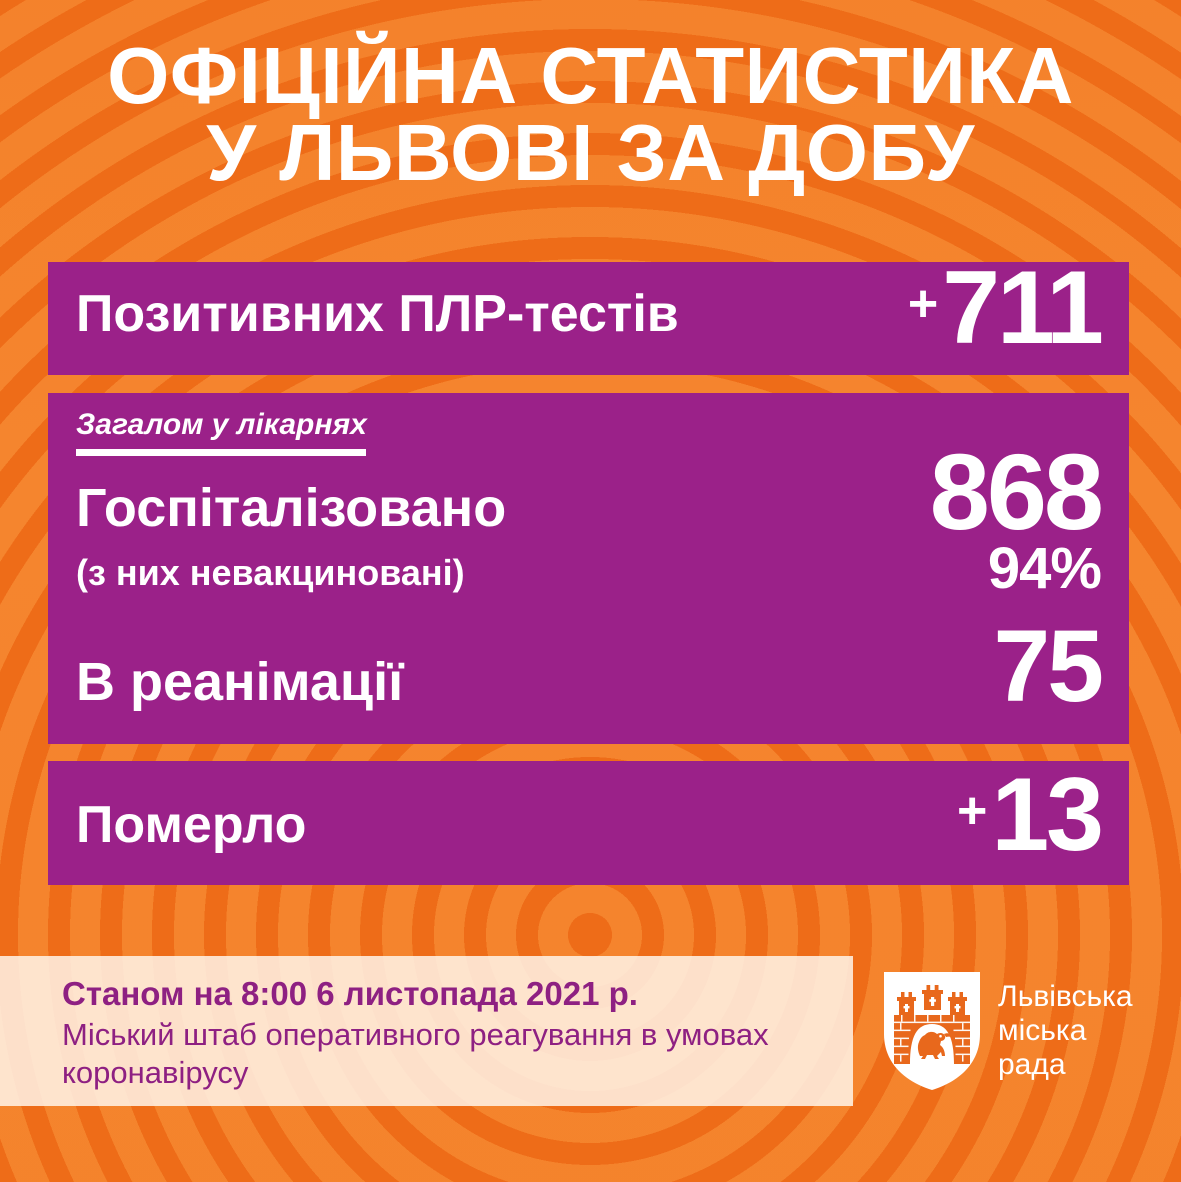 This screenshot has width=1181, height=1182. I want to click on hospital-note-underline, so click(221, 452).